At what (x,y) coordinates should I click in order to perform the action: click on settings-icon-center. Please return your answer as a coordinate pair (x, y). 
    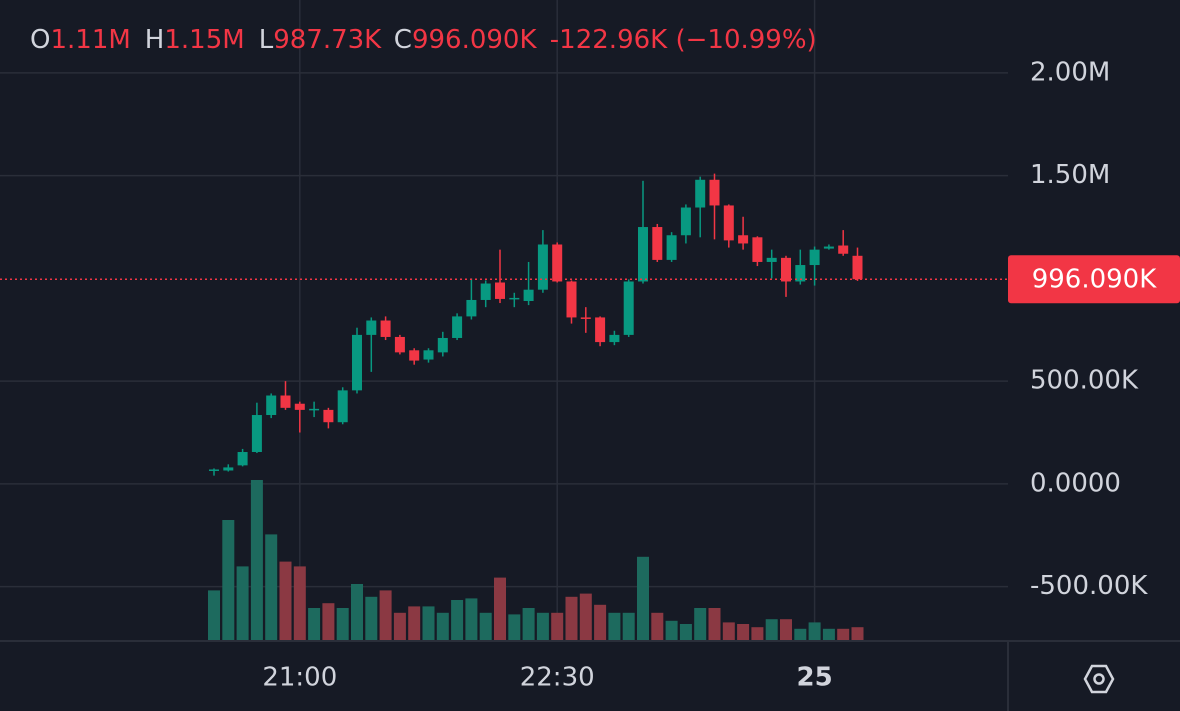
    Looking at the image, I should click on (1099, 679).